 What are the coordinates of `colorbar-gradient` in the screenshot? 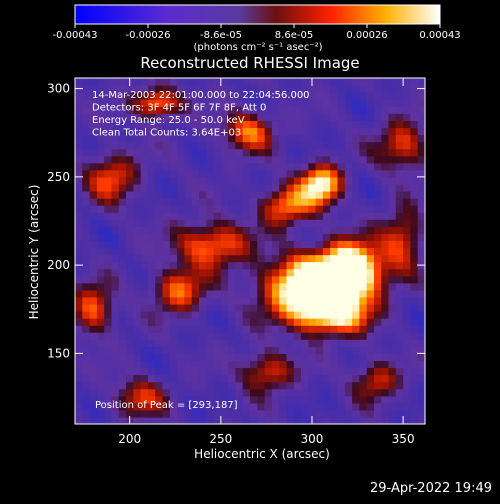 It's located at (257, 14).